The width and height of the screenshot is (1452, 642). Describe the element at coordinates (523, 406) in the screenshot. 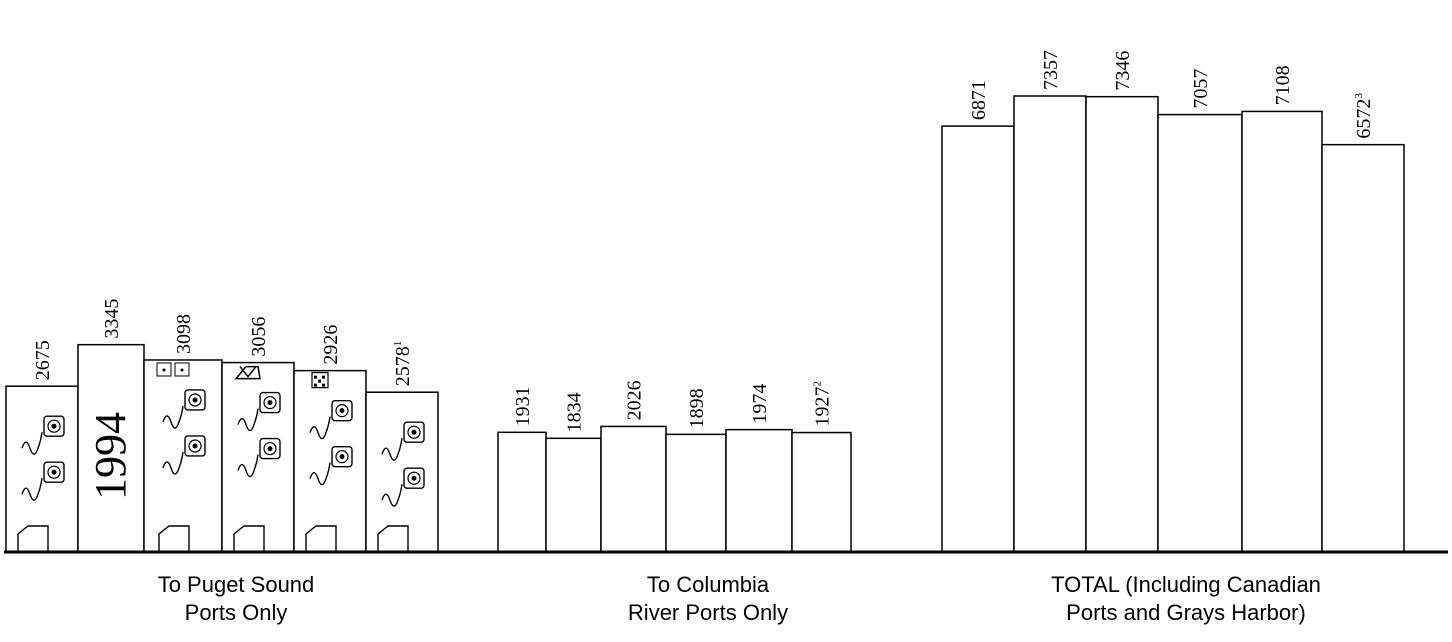

I see `data-label: 1931` at that location.